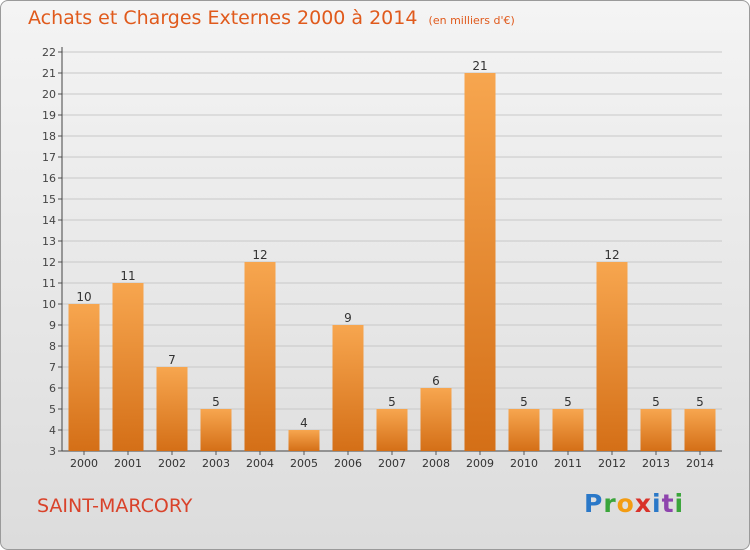 This screenshot has height=550, width=750. Describe the element at coordinates (700, 463) in the screenshot. I see `x-tick-label: 2014` at that location.